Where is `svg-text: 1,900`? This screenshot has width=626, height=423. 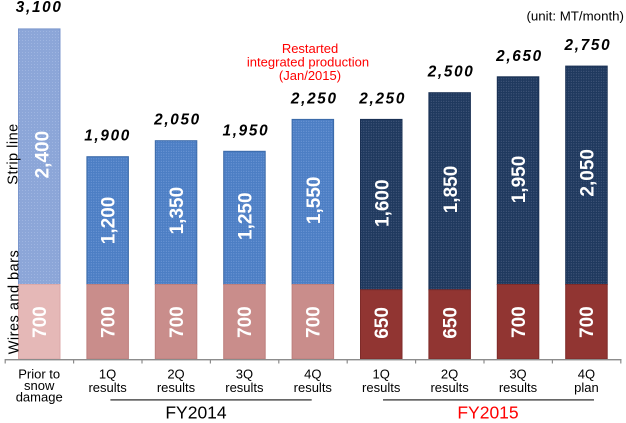
svg-text: 1,900 is located at coordinates (107, 136).